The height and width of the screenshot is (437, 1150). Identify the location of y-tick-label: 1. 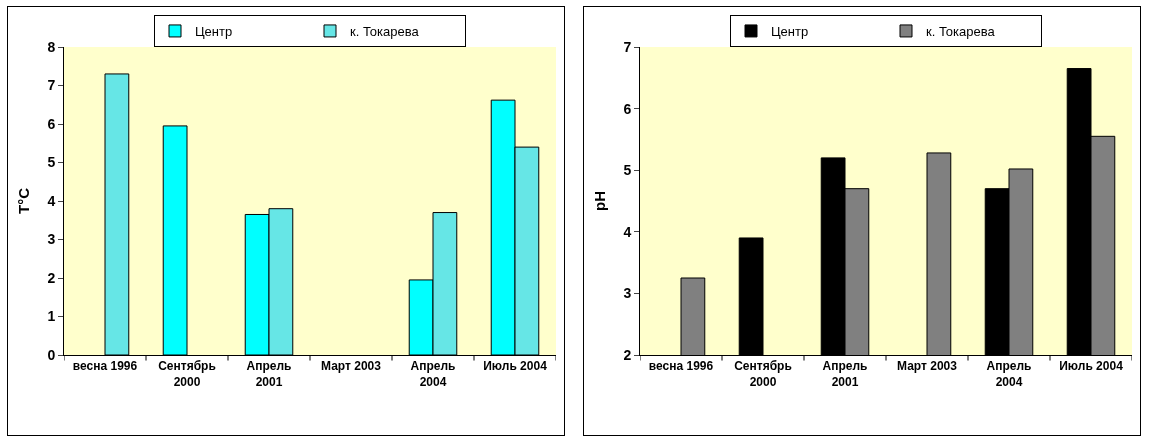
(51, 316).